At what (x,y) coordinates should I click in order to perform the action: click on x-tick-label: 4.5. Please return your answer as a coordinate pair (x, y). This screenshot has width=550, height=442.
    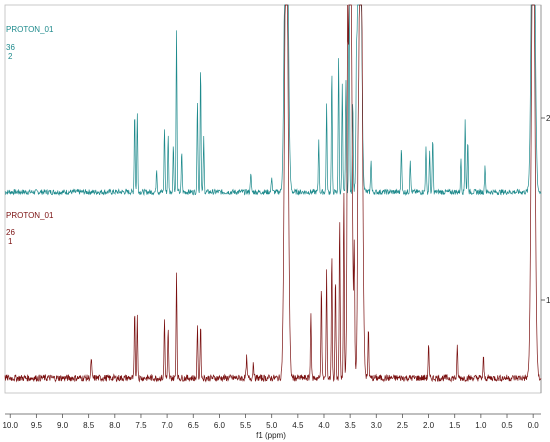
    Looking at the image, I should click on (298, 425).